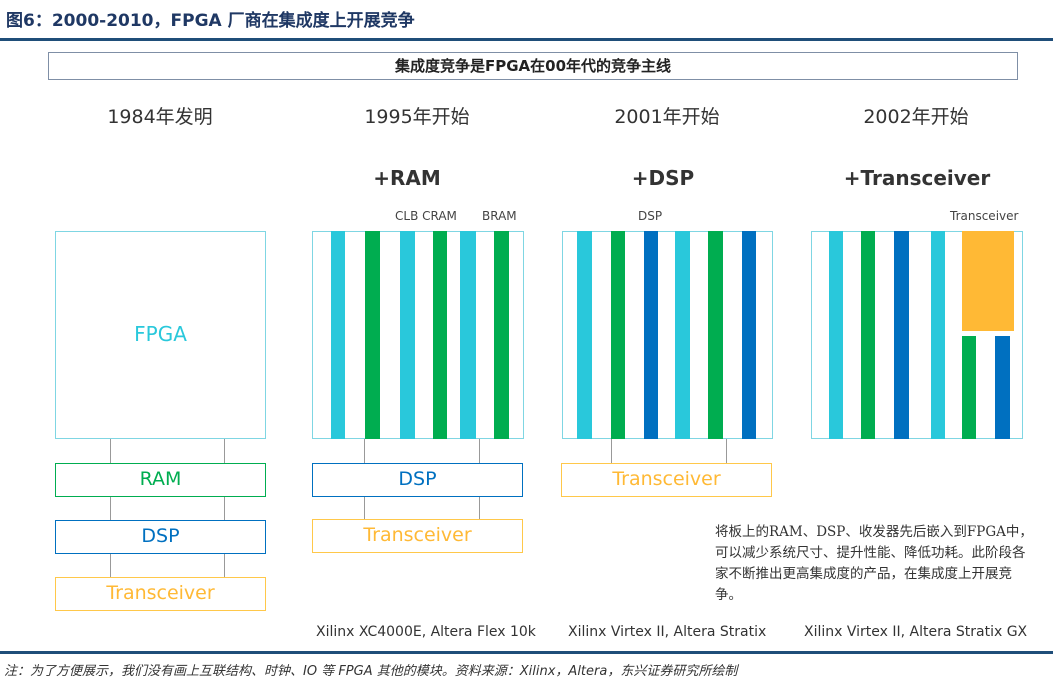  What do you see at coordinates (667, 632) in the screenshot?
I see `vendors-2001: Xilinx Virtex II, Altera Stratix` at bounding box center [667, 632].